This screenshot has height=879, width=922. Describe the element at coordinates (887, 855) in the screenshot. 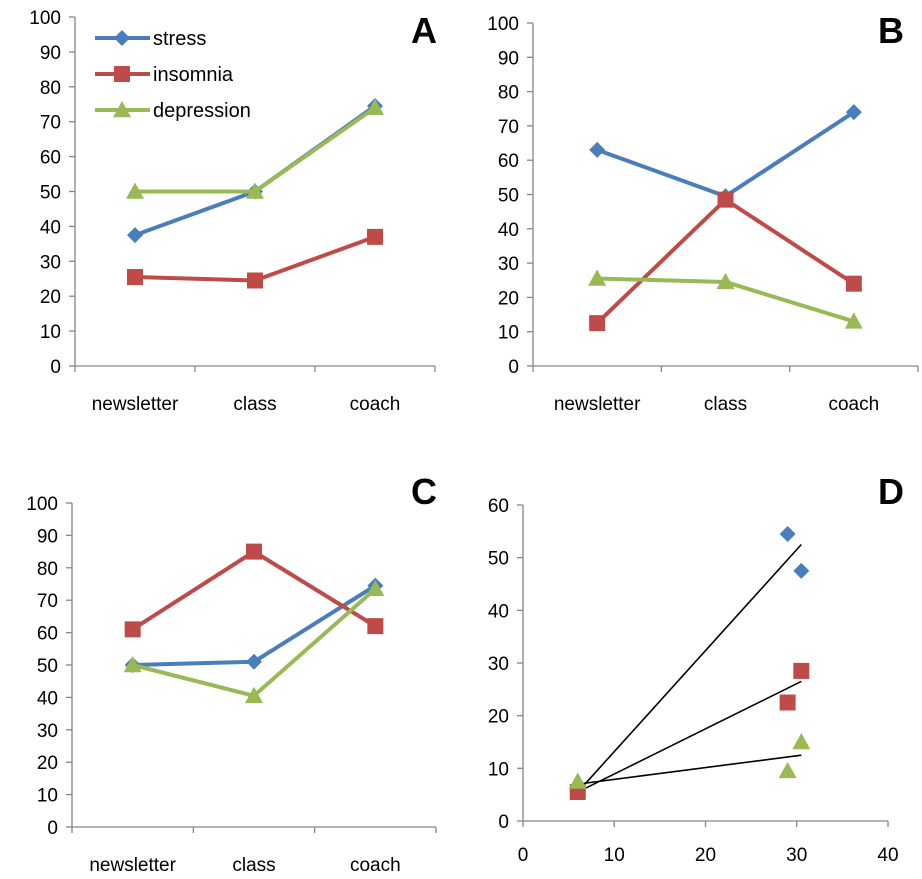

I see `x-tick-label: 40` at that location.